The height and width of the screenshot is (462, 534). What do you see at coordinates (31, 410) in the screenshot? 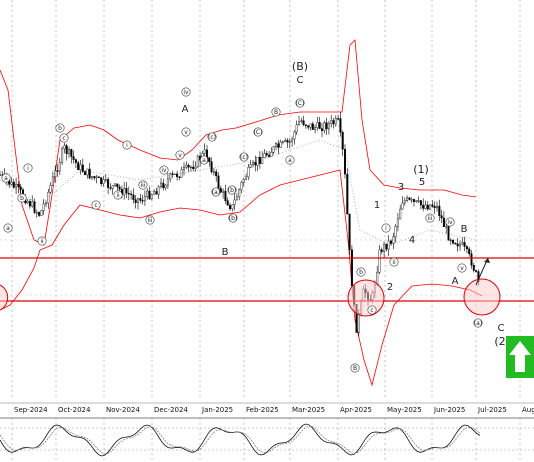
I see `x-tick-label: Sep-2024` at bounding box center [31, 410].